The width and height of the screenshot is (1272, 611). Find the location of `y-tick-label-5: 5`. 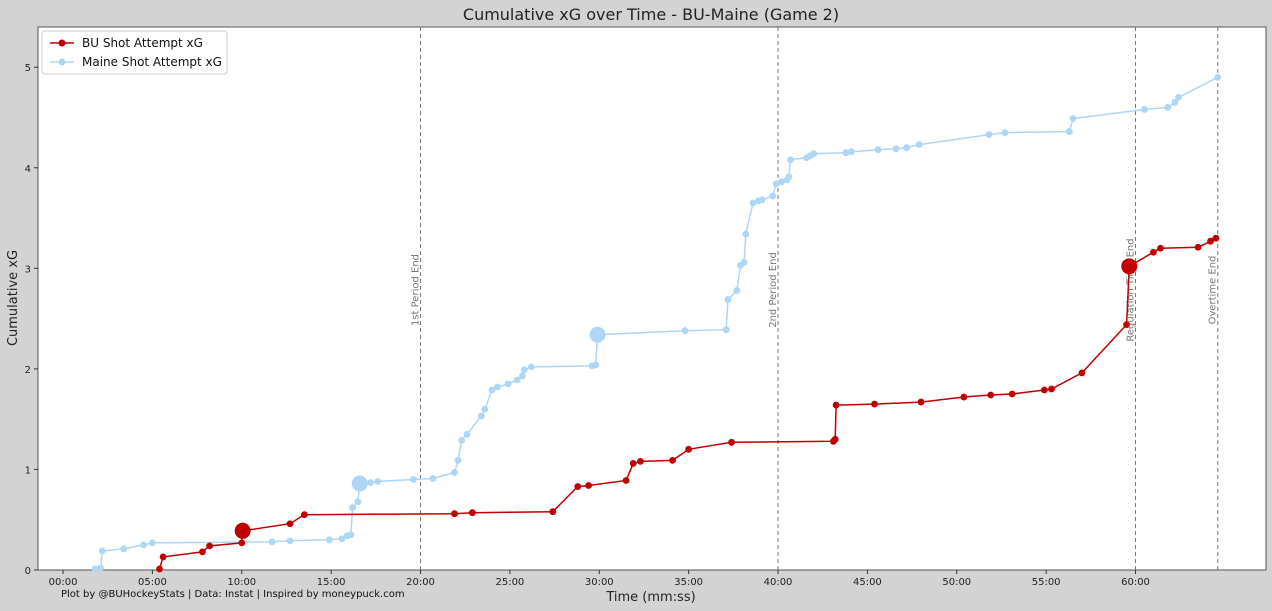

y-tick-label-5: 5 is located at coordinates (28, 68).